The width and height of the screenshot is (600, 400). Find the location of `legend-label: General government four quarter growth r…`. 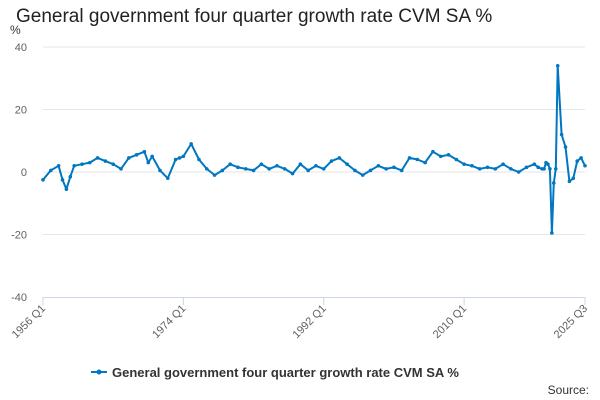

legend-label: General government four quarter growth r… is located at coordinates (285, 372).